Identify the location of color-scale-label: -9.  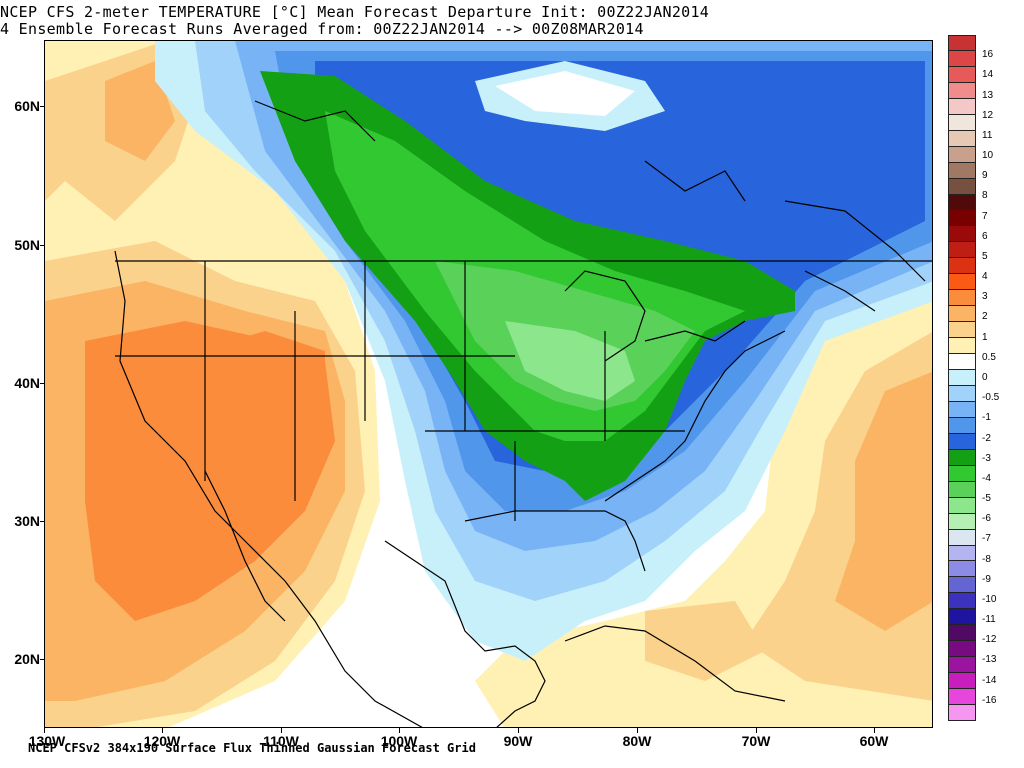
(986, 579).